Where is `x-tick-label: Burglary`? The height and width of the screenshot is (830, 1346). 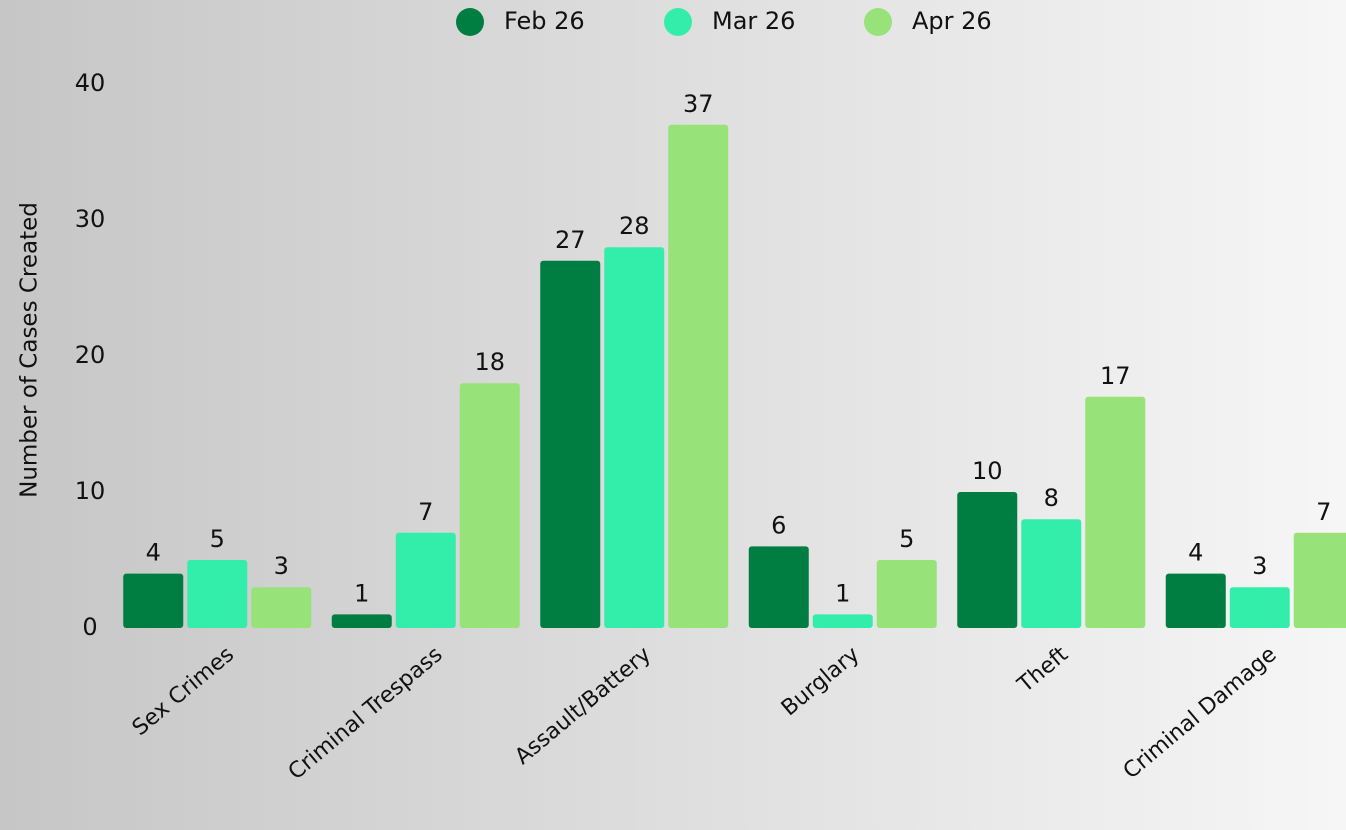
x-tick-label: Burglary is located at coordinates (821, 681).